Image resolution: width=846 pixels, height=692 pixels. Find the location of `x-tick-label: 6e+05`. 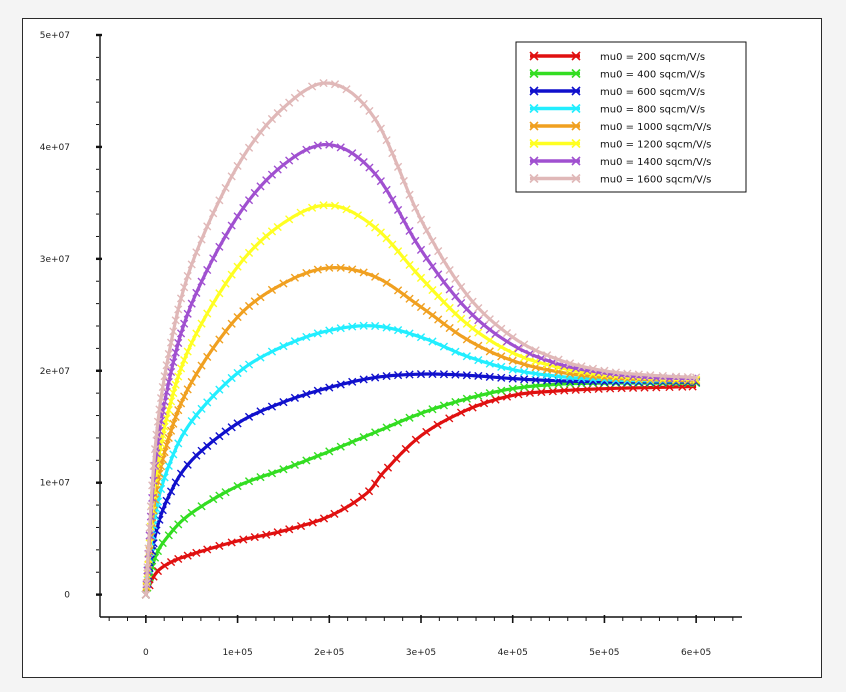

x-tick-label: 6e+05 is located at coordinates (696, 653).